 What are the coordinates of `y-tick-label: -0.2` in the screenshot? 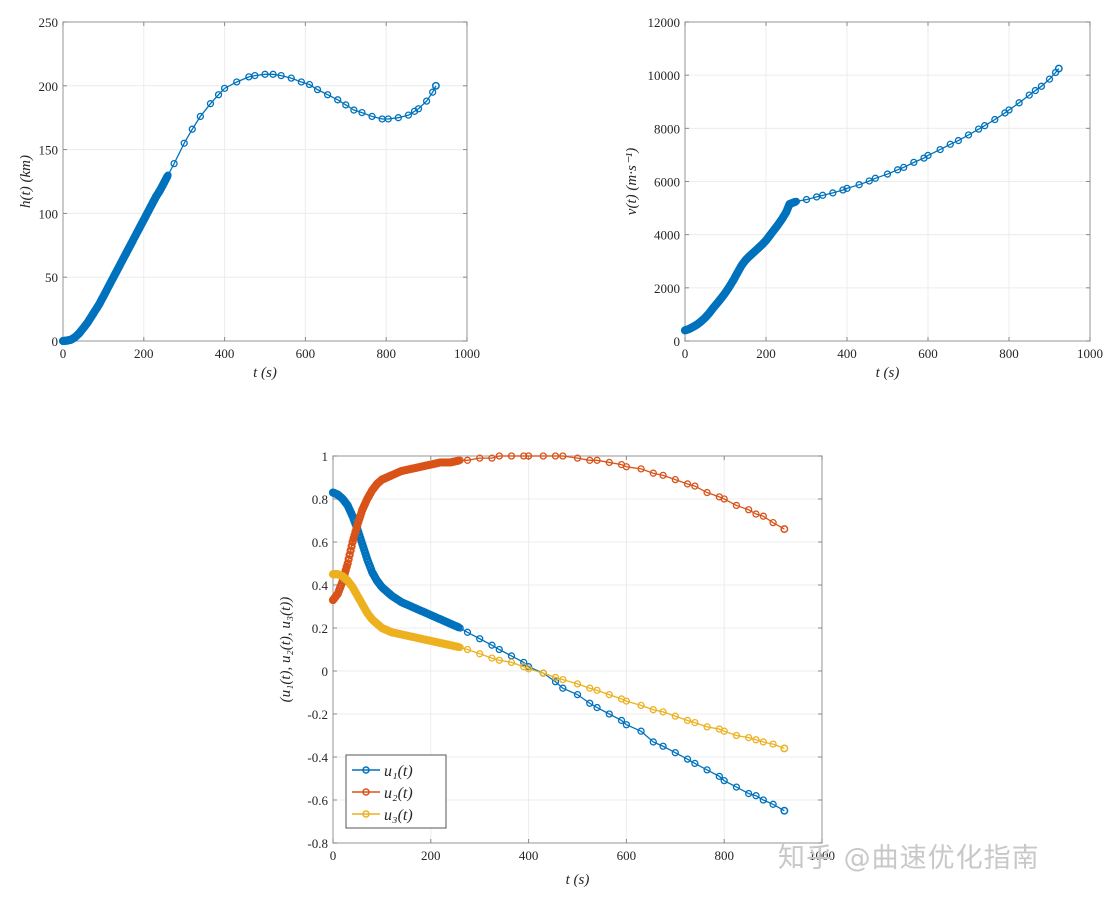 It's located at (317, 714).